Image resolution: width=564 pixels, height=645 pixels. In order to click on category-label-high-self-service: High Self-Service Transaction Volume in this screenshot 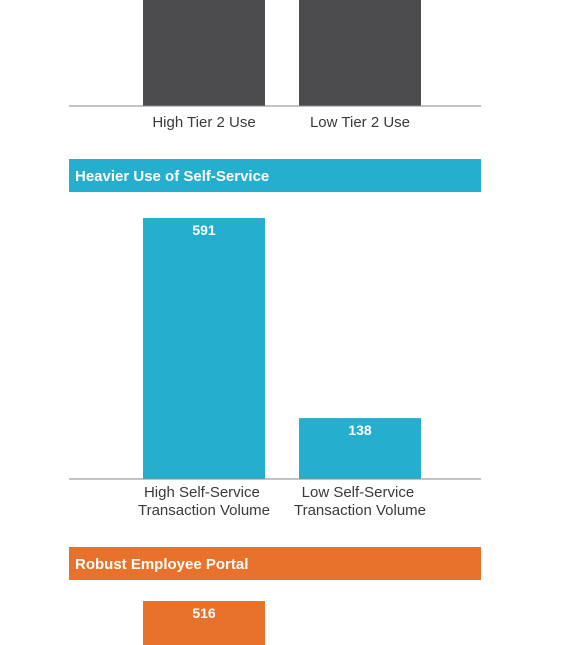, I will do `click(204, 501)`.